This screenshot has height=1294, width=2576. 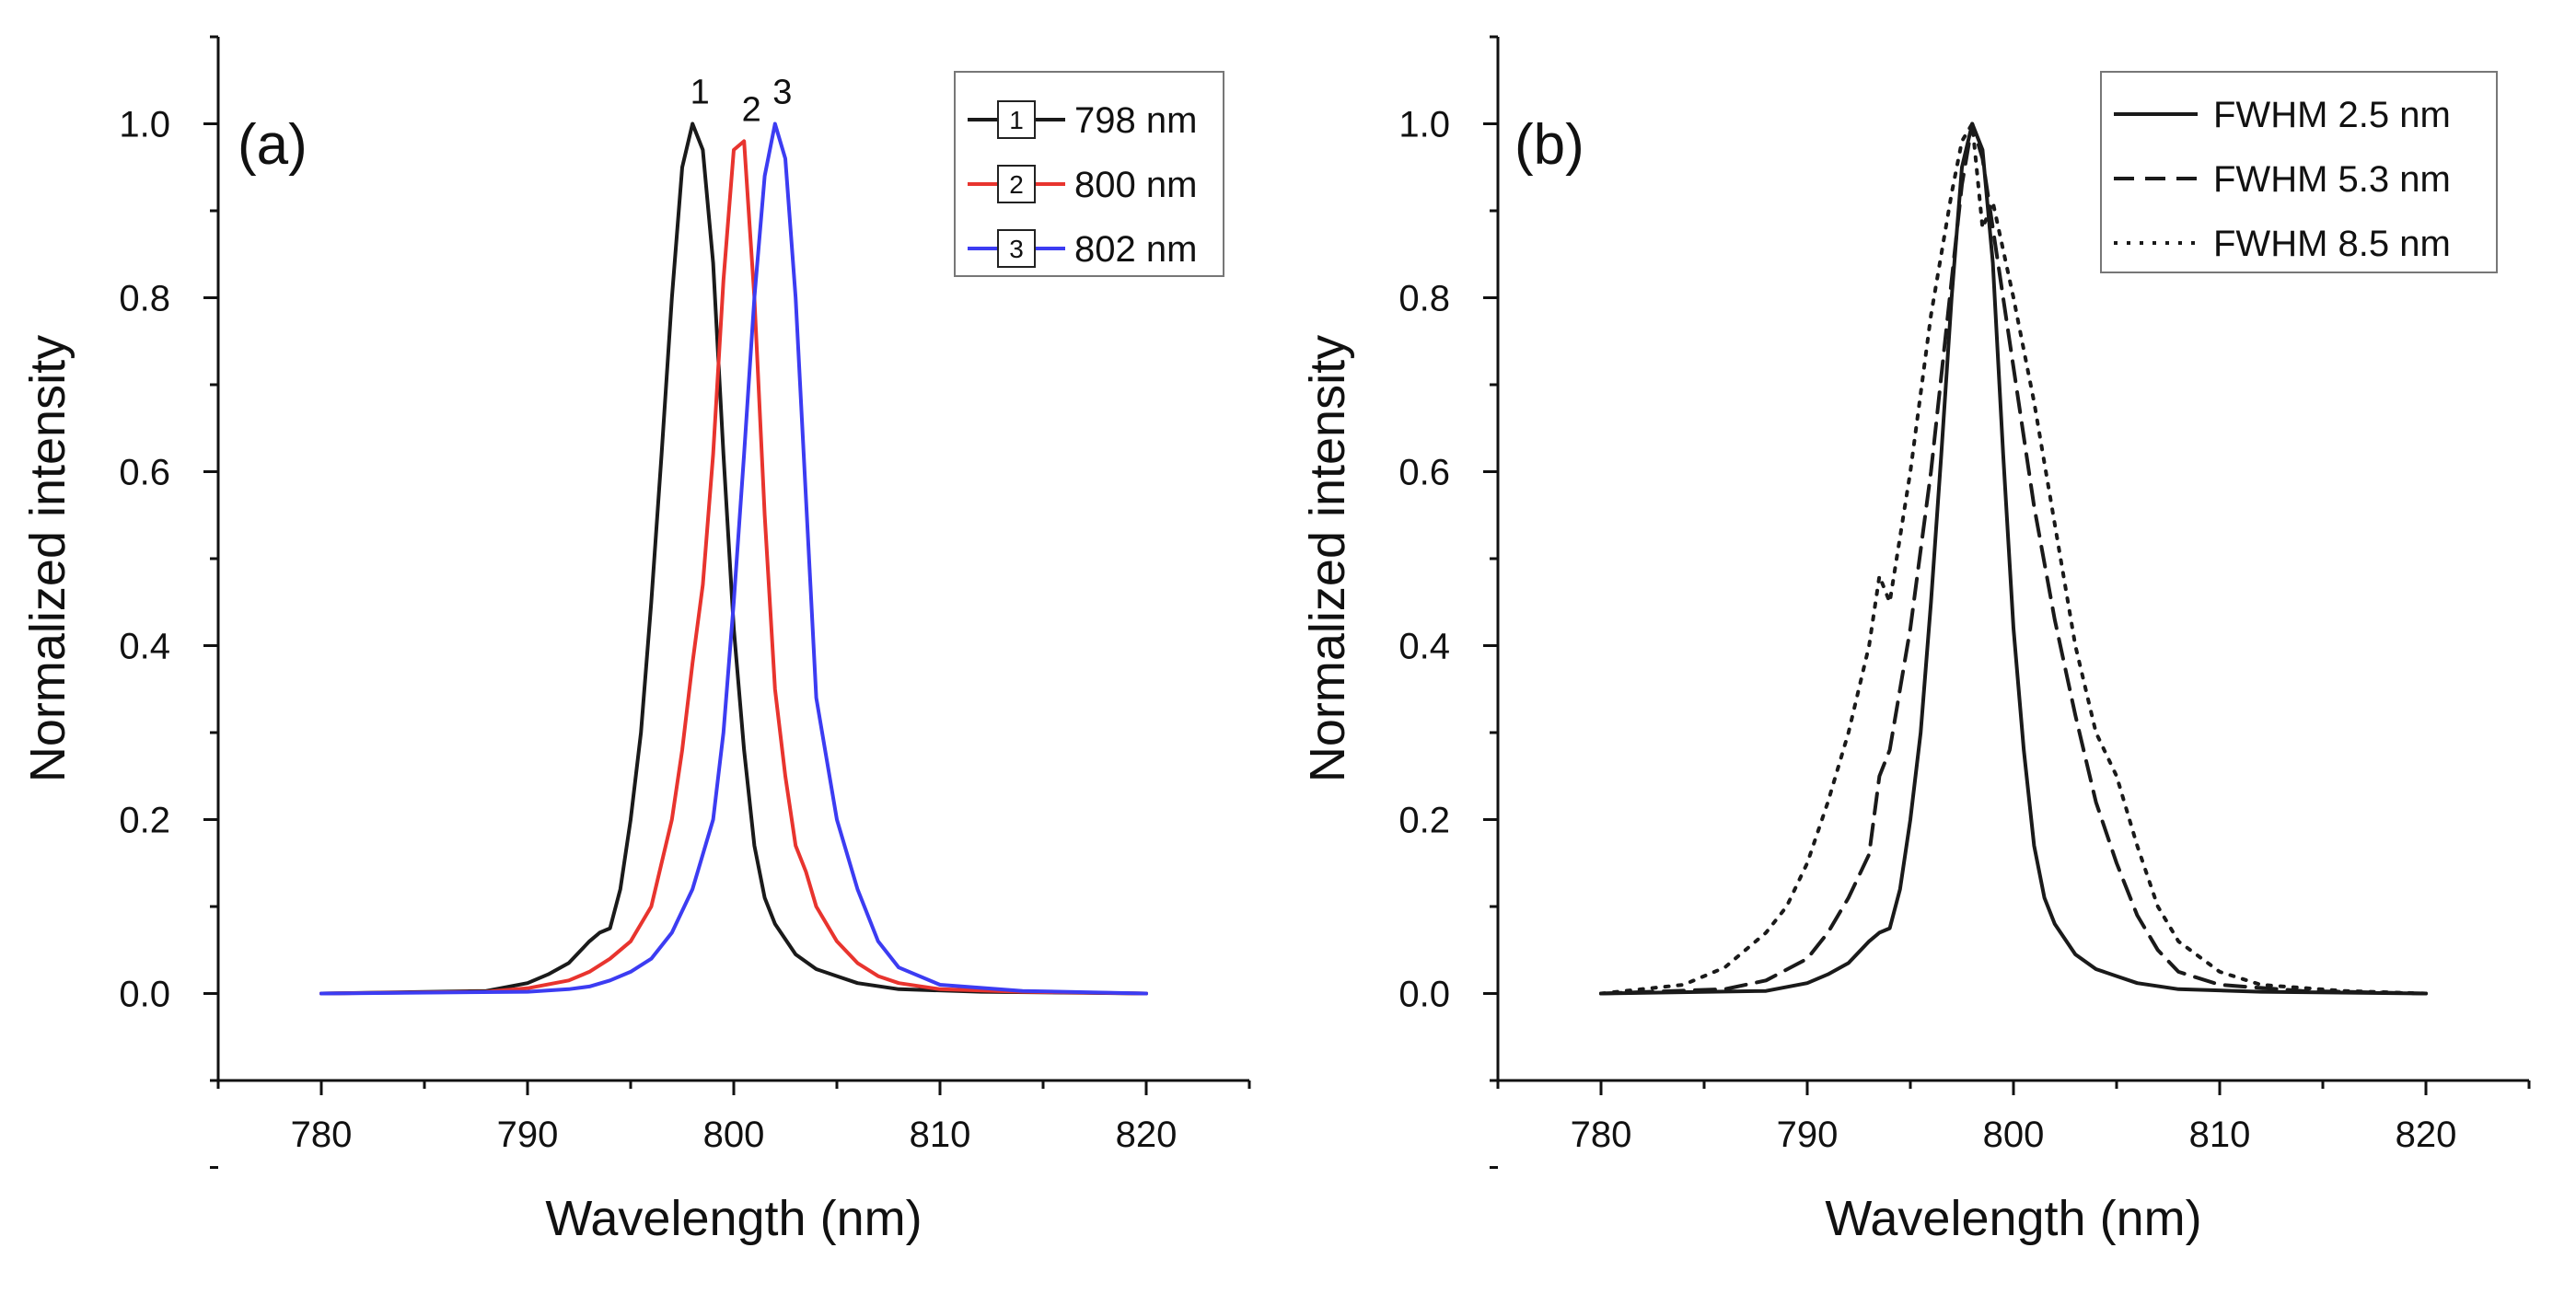 What do you see at coordinates (2332, 115) in the screenshot?
I see `legend-label: FWHM 2.5 nm` at bounding box center [2332, 115].